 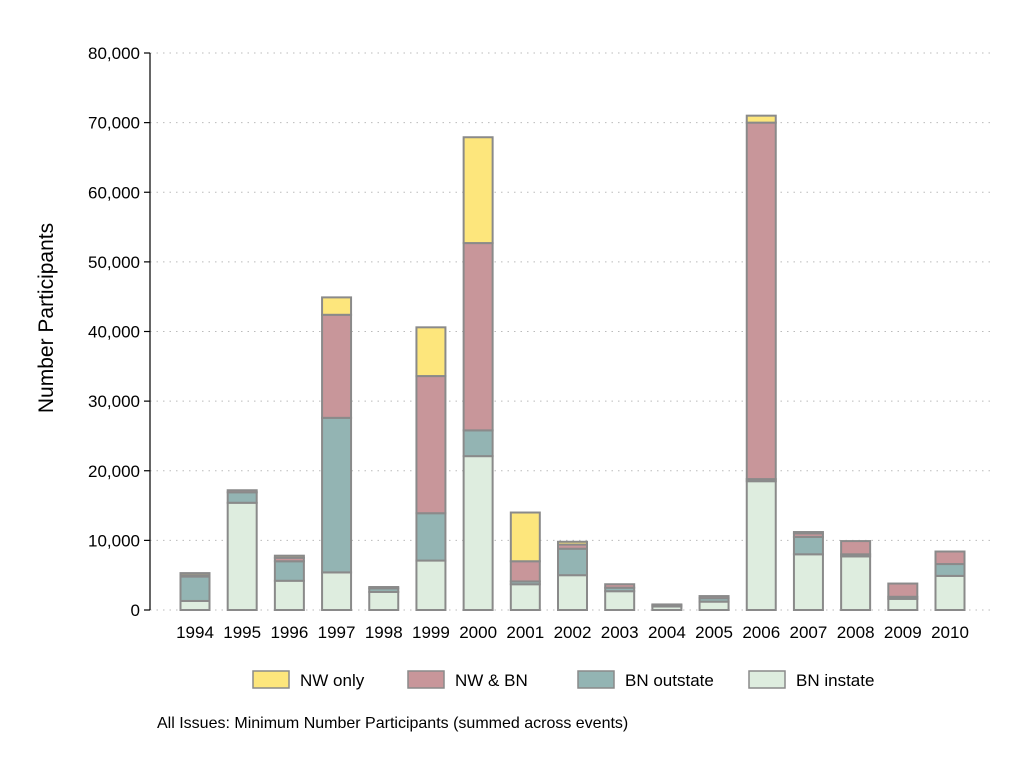 What do you see at coordinates (337, 366) in the screenshot?
I see `bar-nw-bn-1997` at bounding box center [337, 366].